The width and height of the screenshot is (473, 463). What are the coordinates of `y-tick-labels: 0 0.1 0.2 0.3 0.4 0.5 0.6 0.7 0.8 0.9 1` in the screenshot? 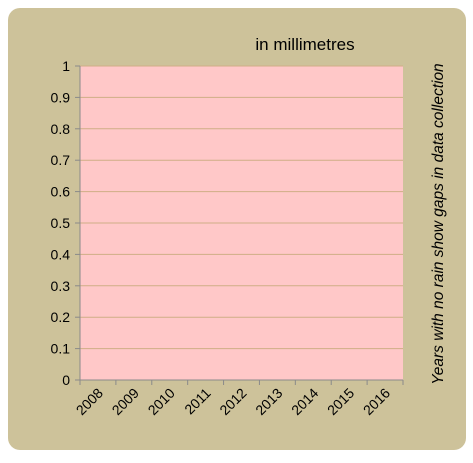 It's located at (65, 223).